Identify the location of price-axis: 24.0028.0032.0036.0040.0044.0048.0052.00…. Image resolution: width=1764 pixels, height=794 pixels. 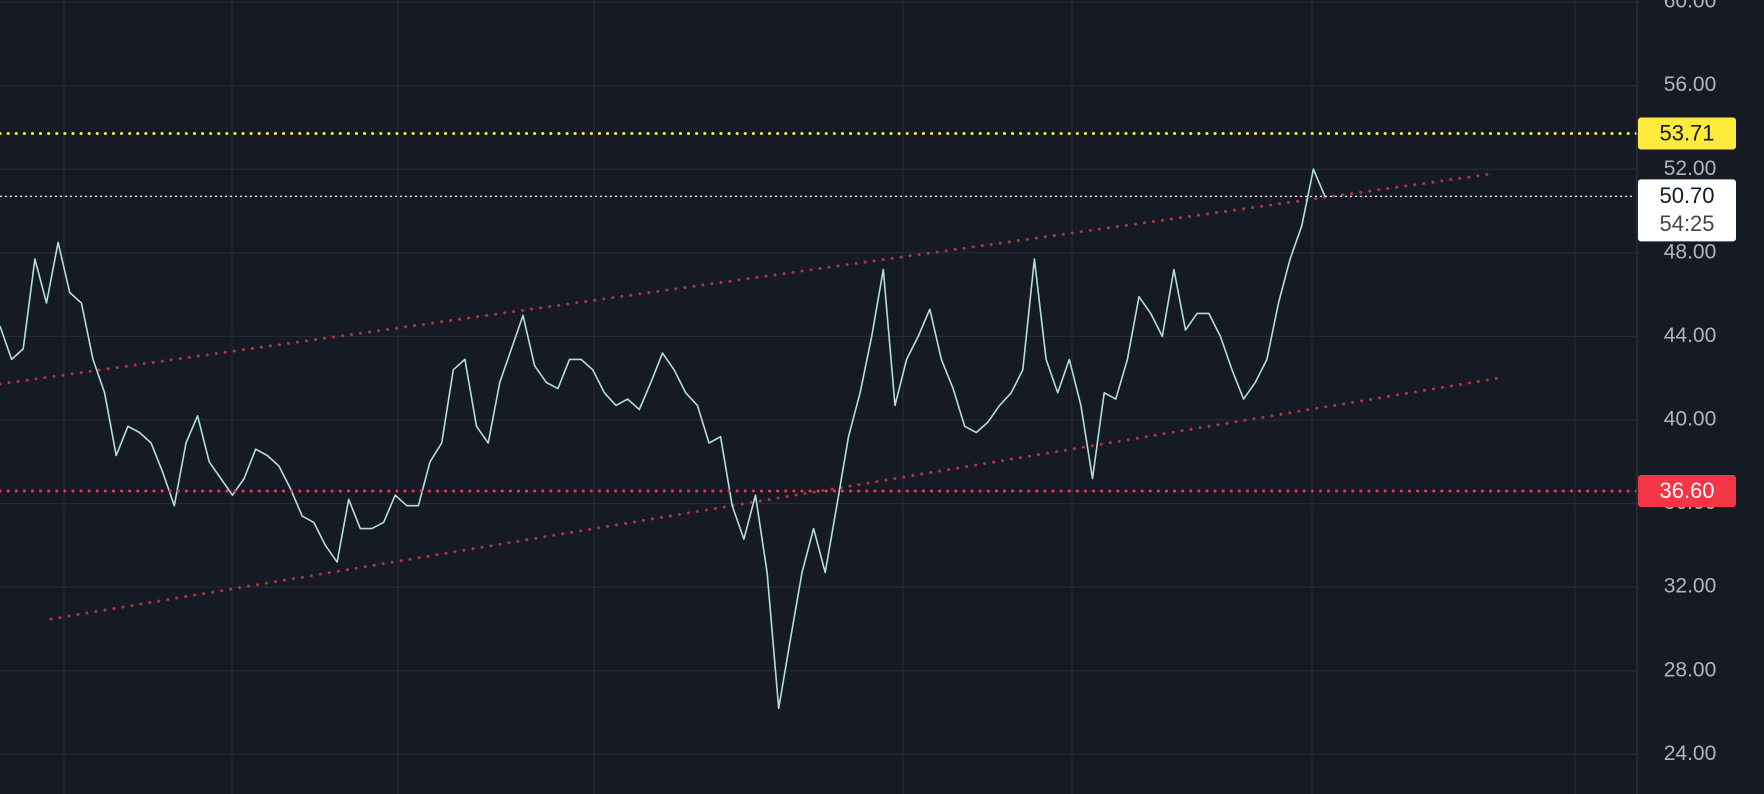
(1690, 382).